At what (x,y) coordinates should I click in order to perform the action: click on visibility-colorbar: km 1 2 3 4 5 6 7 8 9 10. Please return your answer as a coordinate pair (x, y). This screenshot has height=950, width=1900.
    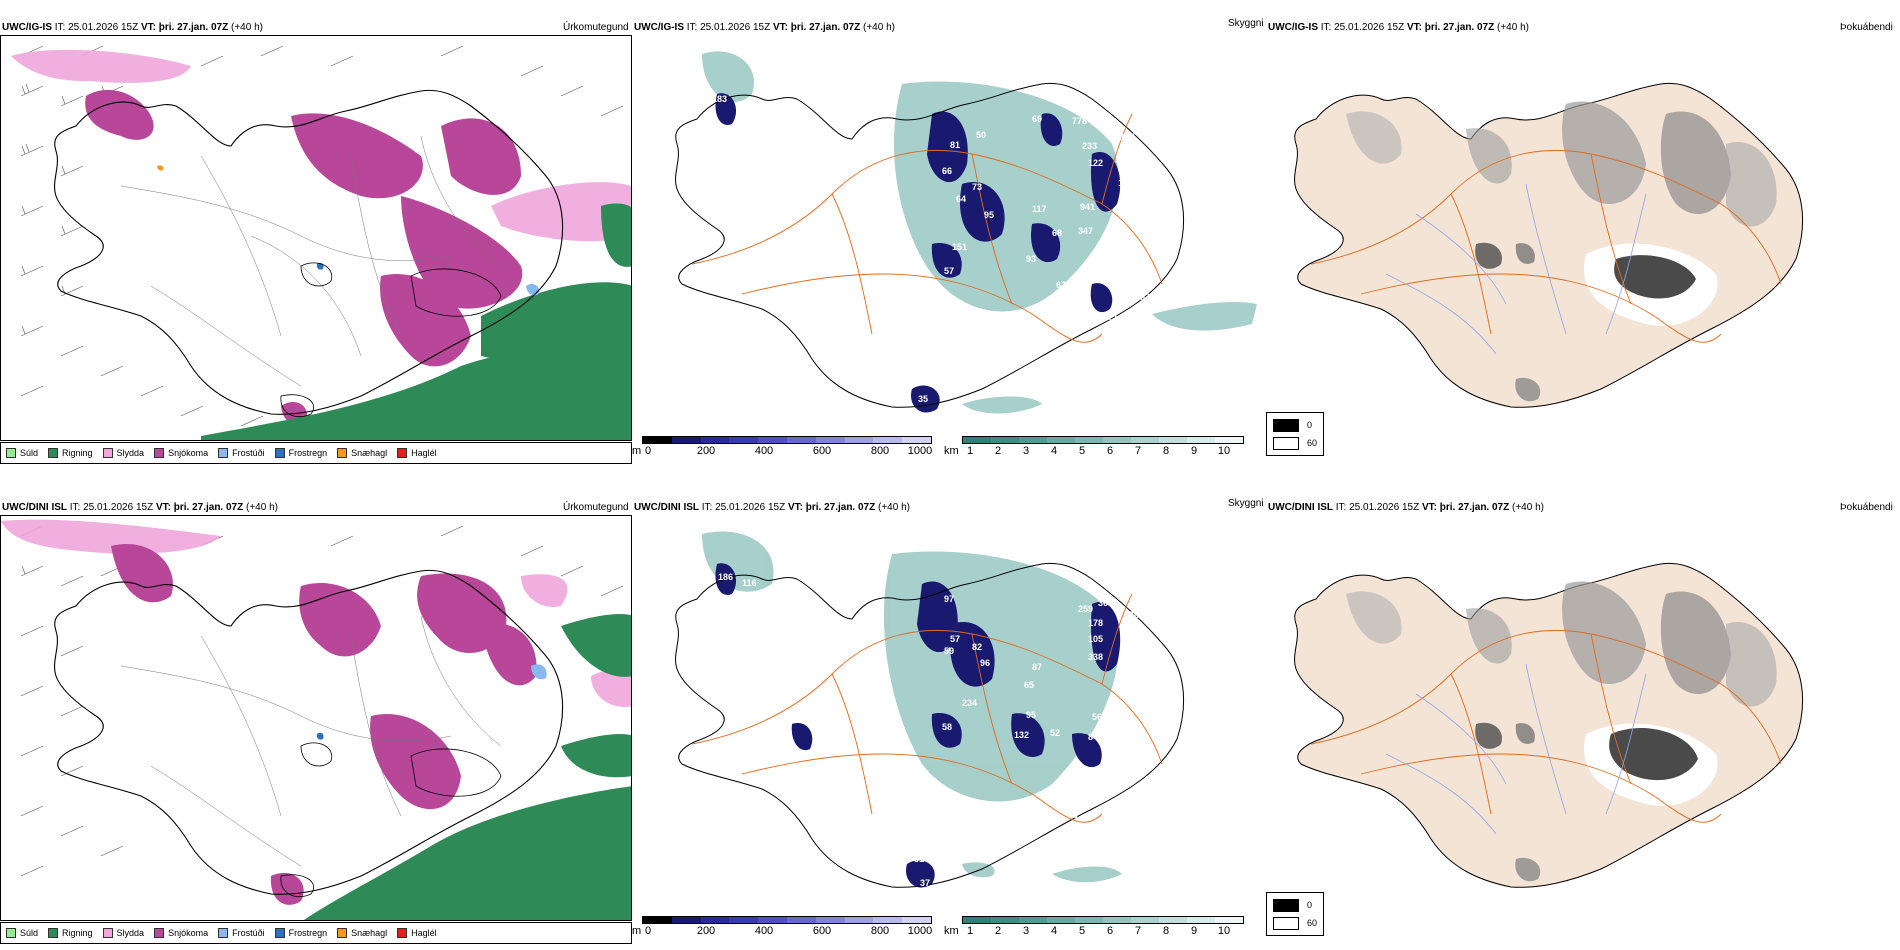
    Looking at the image, I should click on (1094, 447).